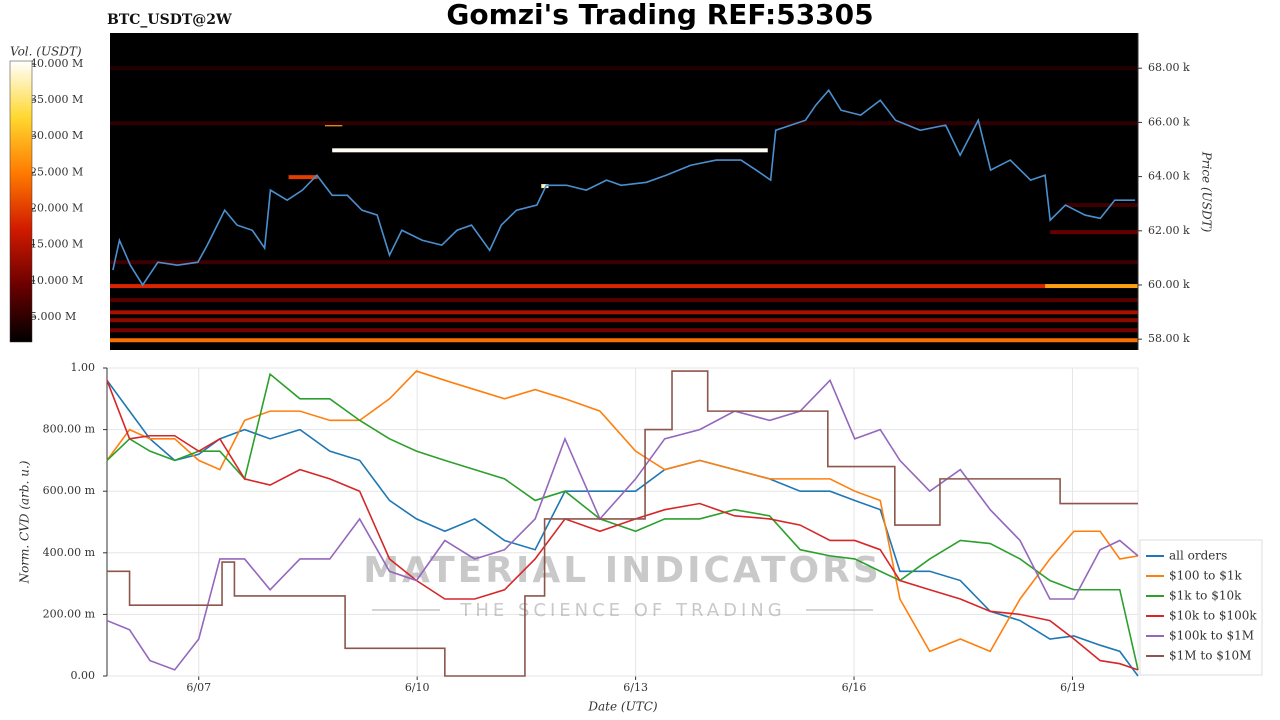 Image resolution: width=1280 pixels, height=720 pixels. What do you see at coordinates (1207, 192) in the screenshot?
I see `y-axis-label: Price (USDT)` at bounding box center [1207, 192].